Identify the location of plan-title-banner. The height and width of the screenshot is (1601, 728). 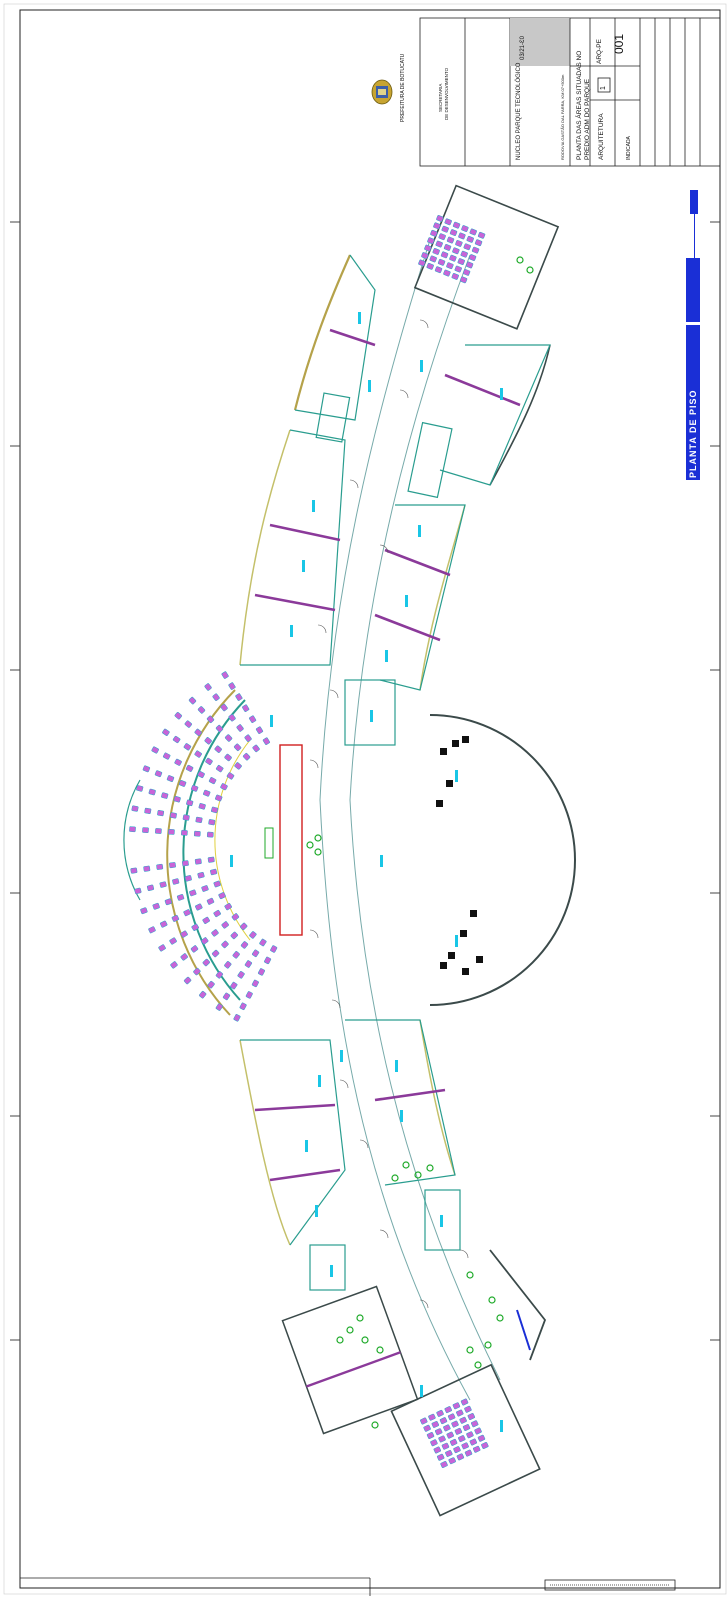
(693, 369).